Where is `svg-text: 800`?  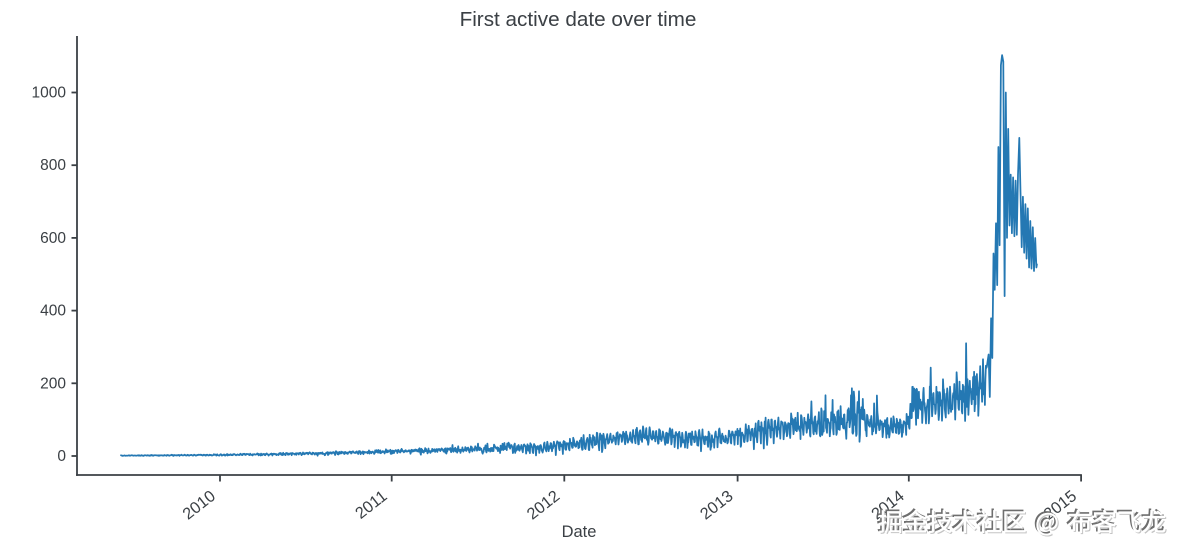
svg-text: 800 is located at coordinates (53, 165).